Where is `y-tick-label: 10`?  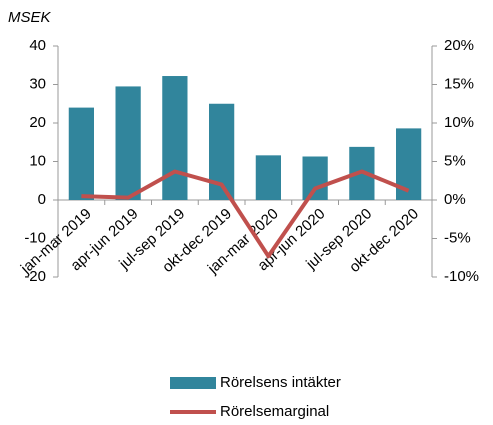
y-tick-label: 10 is located at coordinates (37, 160).